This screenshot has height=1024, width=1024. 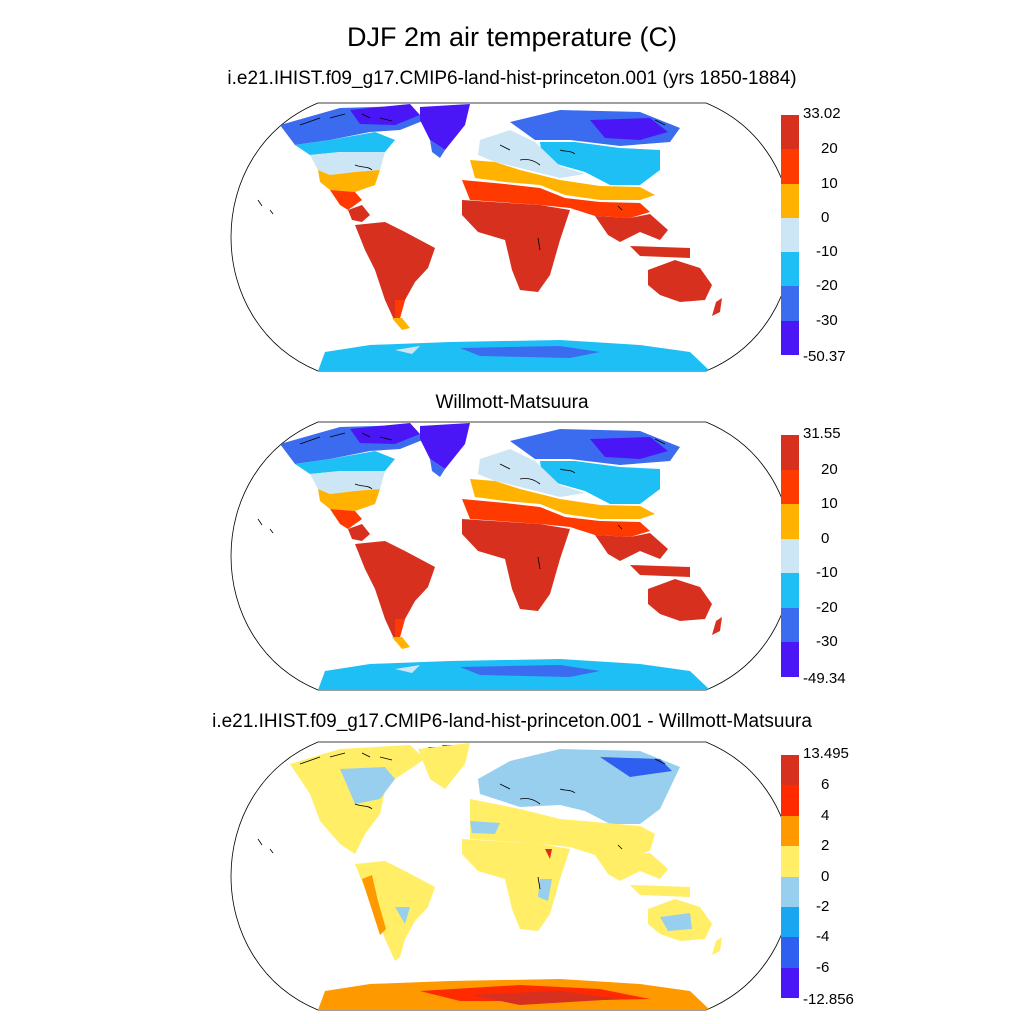 What do you see at coordinates (826, 753) in the screenshot?
I see `colorbar-label: 13.495` at bounding box center [826, 753].